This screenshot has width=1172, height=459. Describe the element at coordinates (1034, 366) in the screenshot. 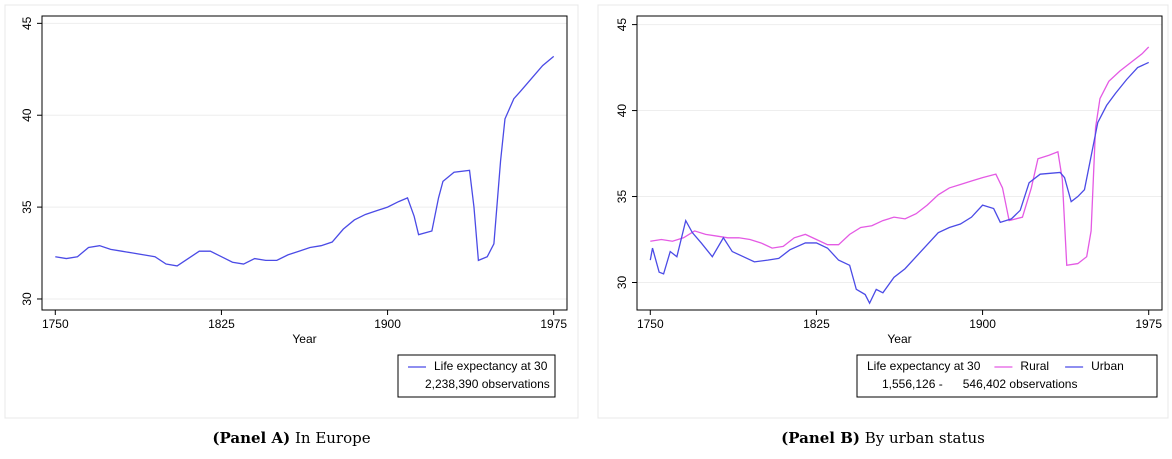

I see `legend-label: Rural` at that location.